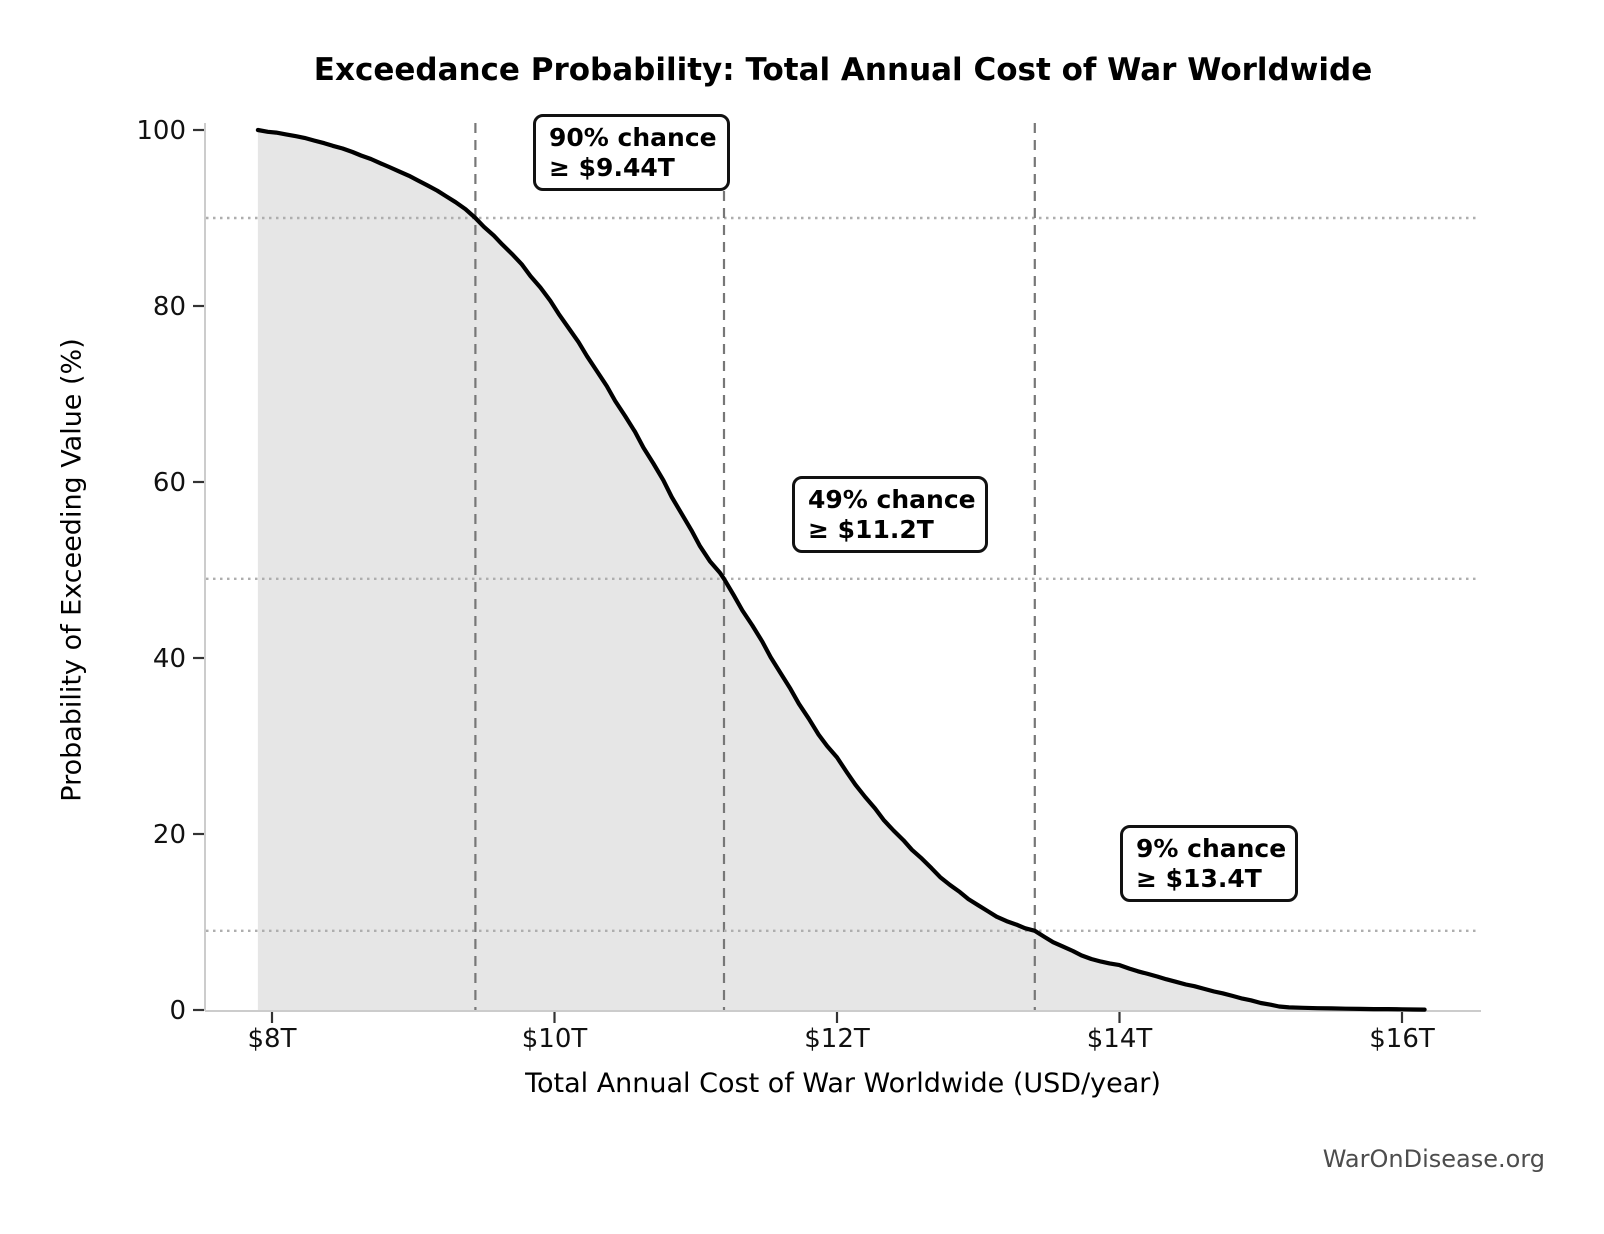  What do you see at coordinates (169, 835) in the screenshot?
I see `y-tick-label: 20` at bounding box center [169, 835].